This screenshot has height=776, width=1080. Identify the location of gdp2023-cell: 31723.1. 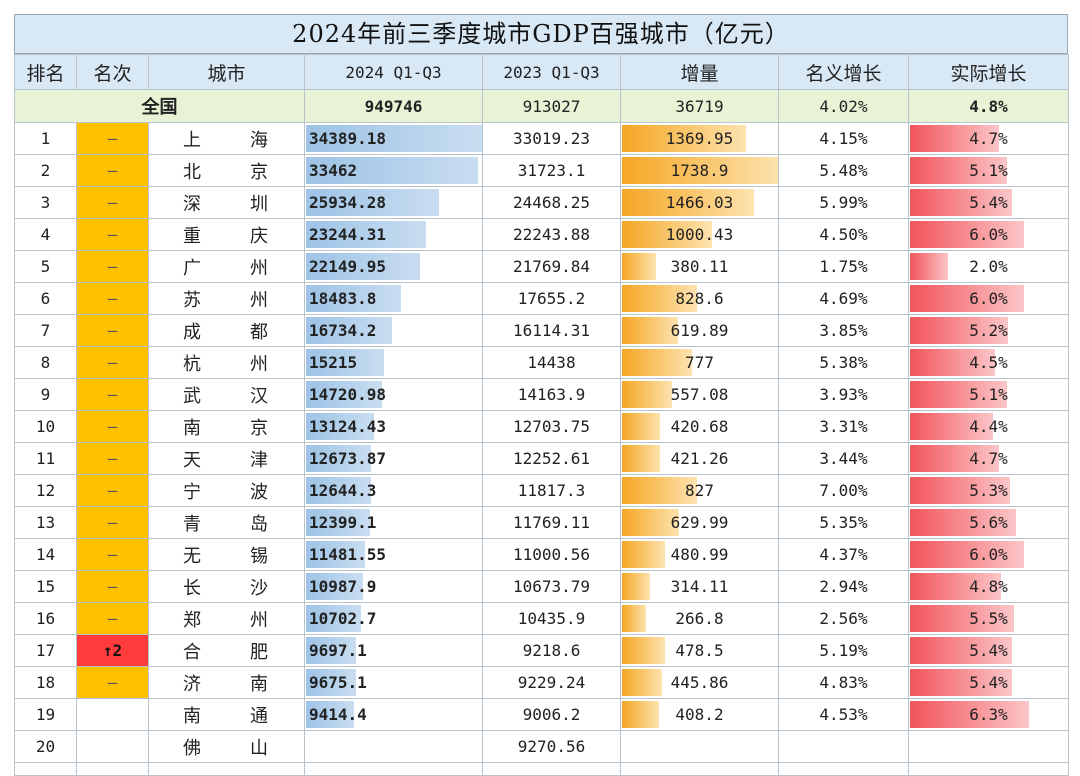
(551, 170).